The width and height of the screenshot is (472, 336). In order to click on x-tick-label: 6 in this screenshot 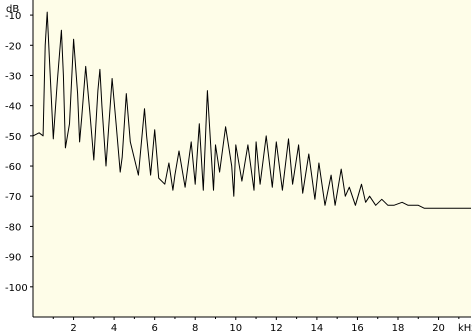, I will do `click(154, 328)`.